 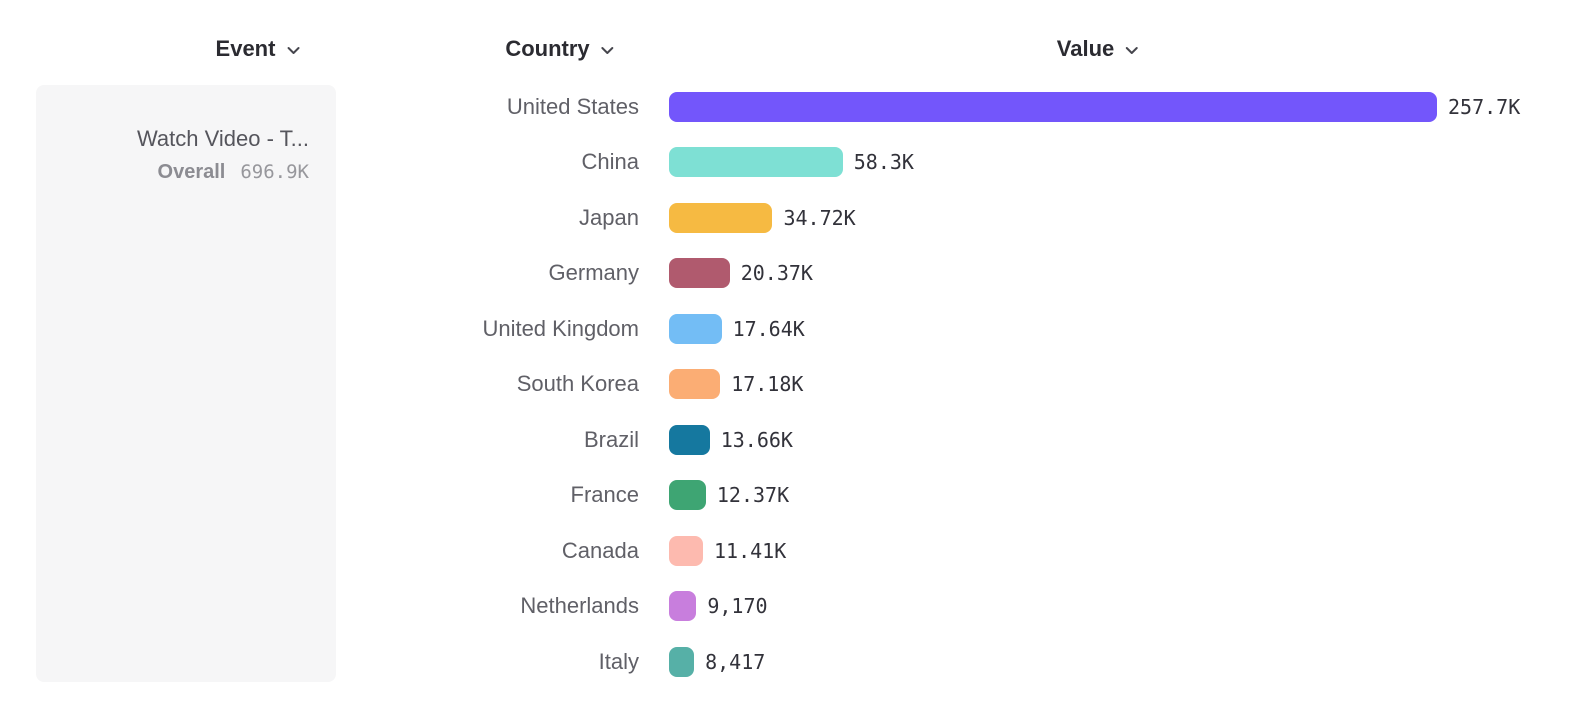 I want to click on value-label: 11.41K, so click(x=750, y=550).